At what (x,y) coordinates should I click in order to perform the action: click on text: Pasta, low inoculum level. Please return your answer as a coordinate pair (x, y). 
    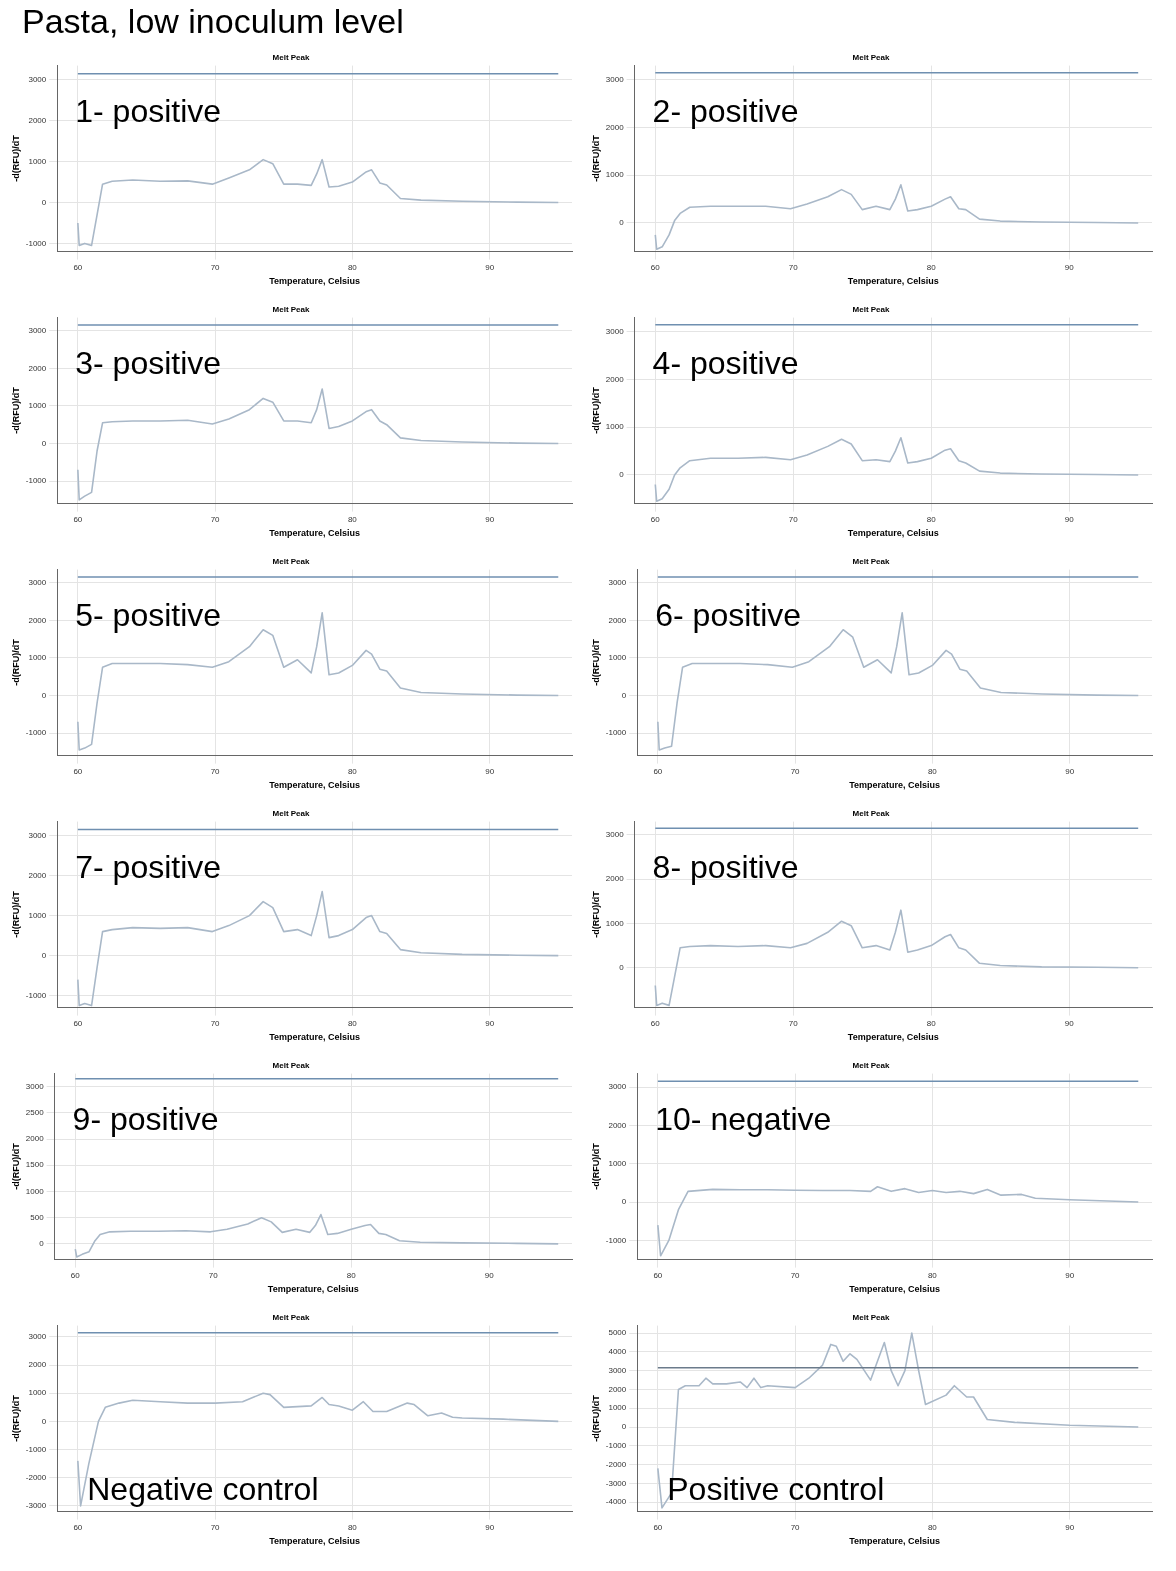
    Looking at the image, I should click on (213, 21).